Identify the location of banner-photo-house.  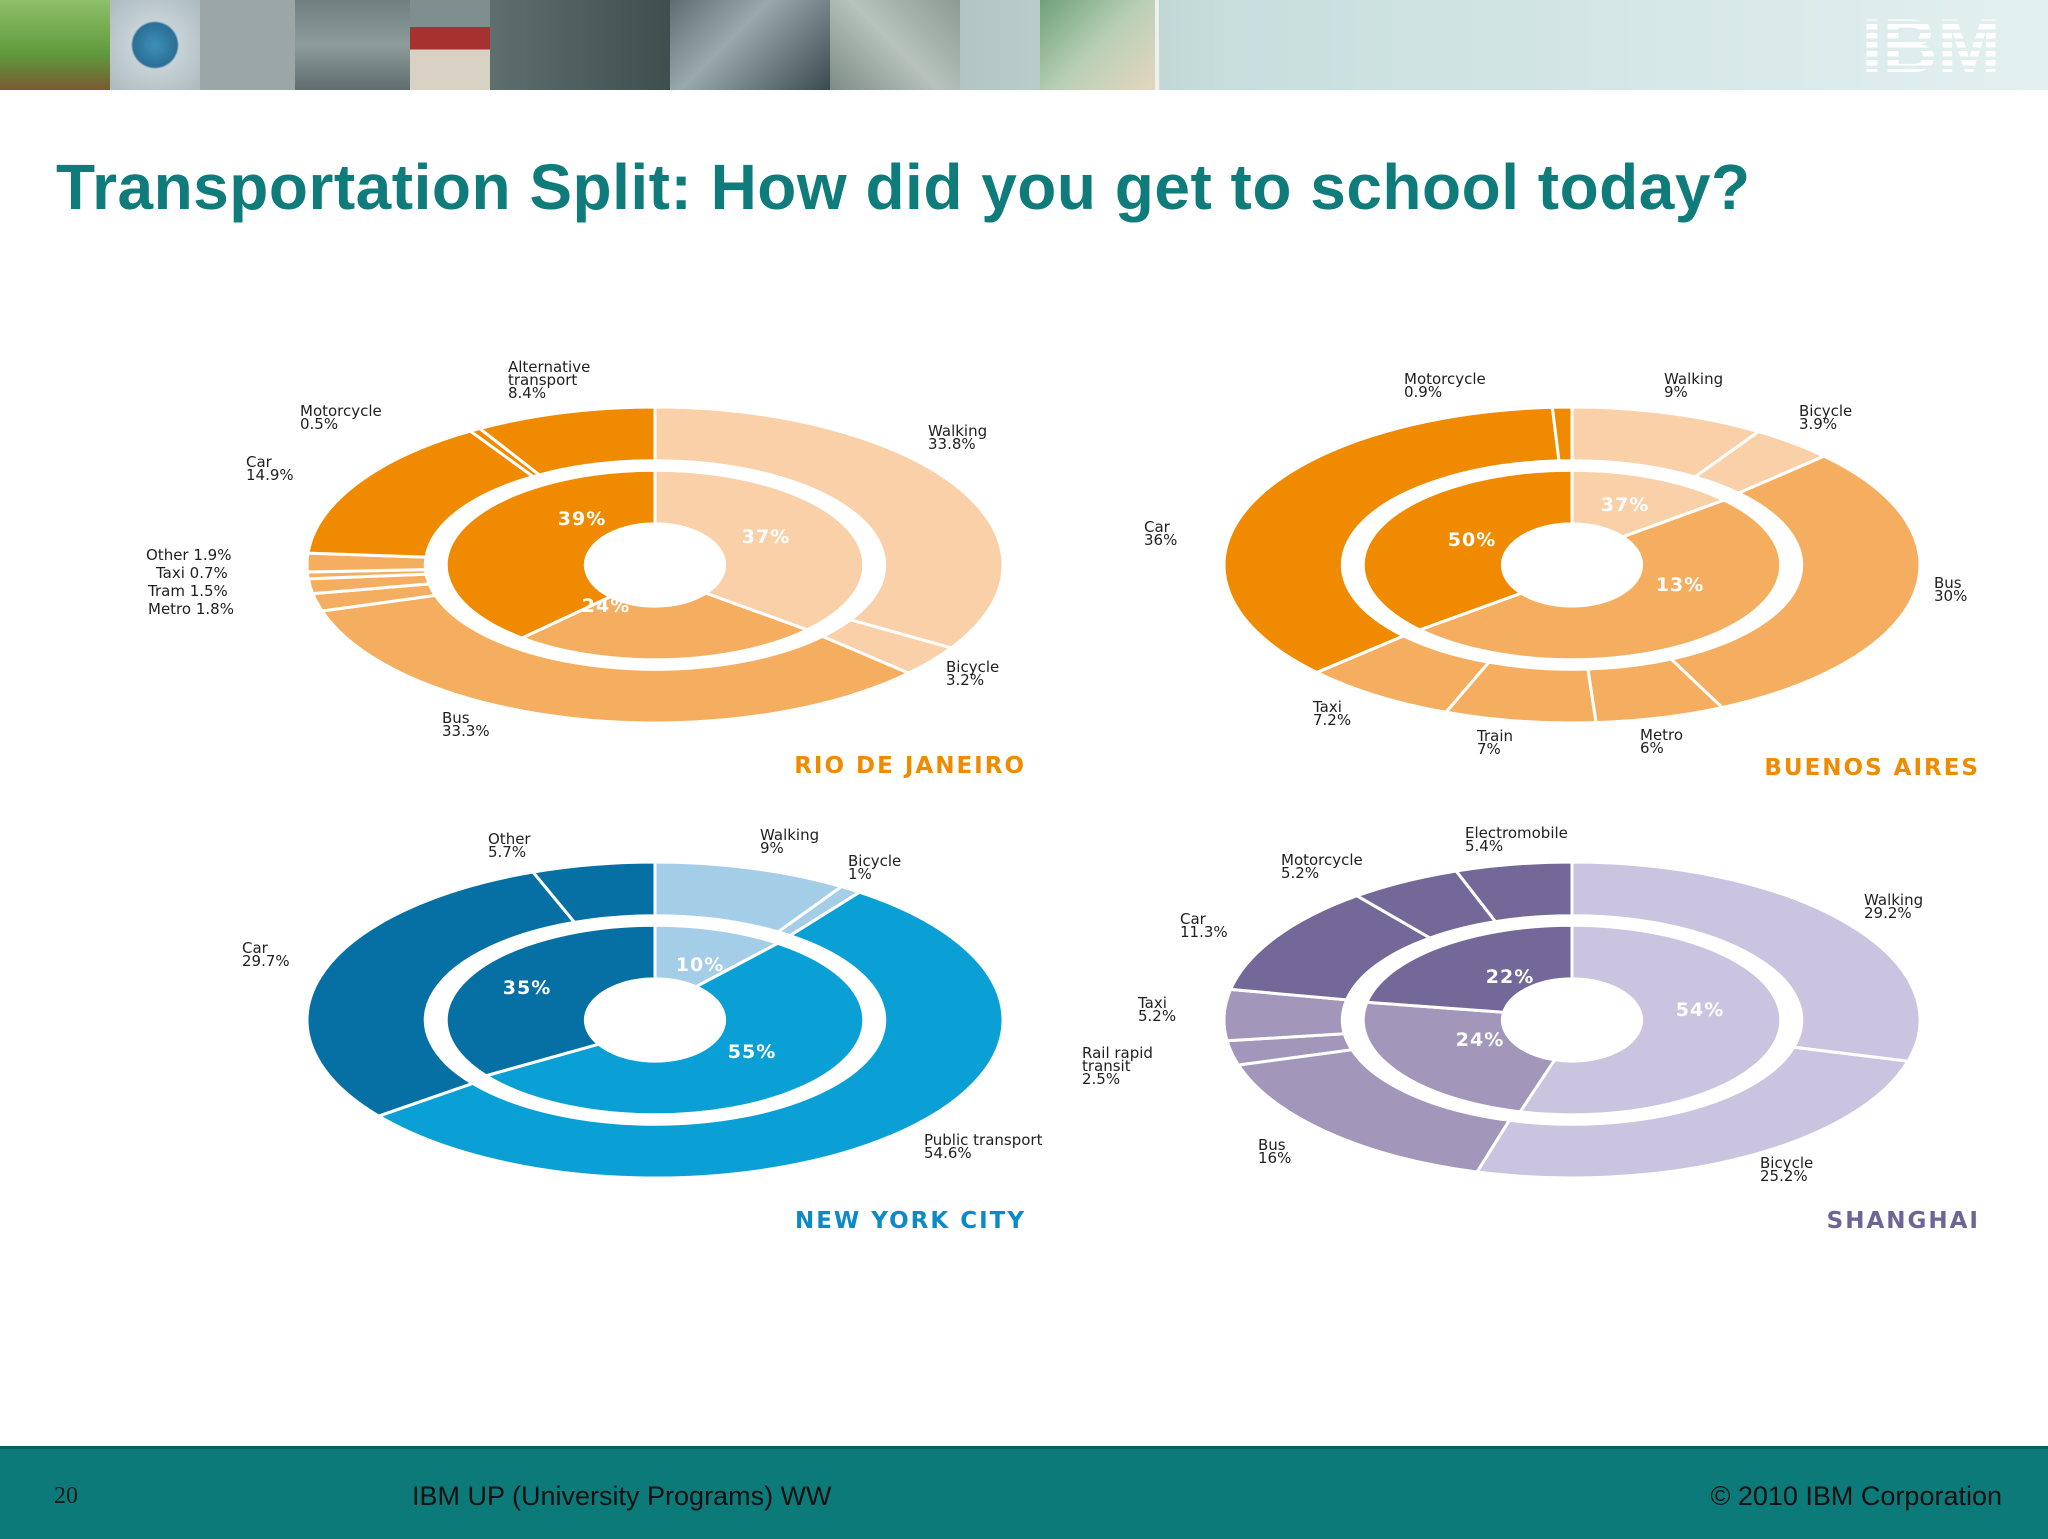
(450, 45).